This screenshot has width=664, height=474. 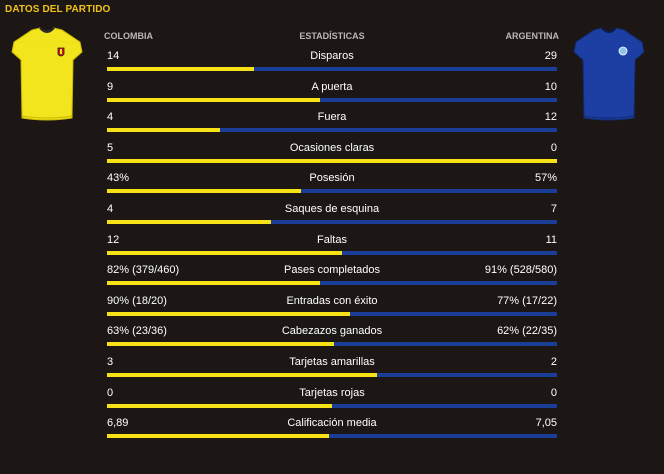 I want to click on stat-label: Entradas con éxito, so click(x=332, y=300).